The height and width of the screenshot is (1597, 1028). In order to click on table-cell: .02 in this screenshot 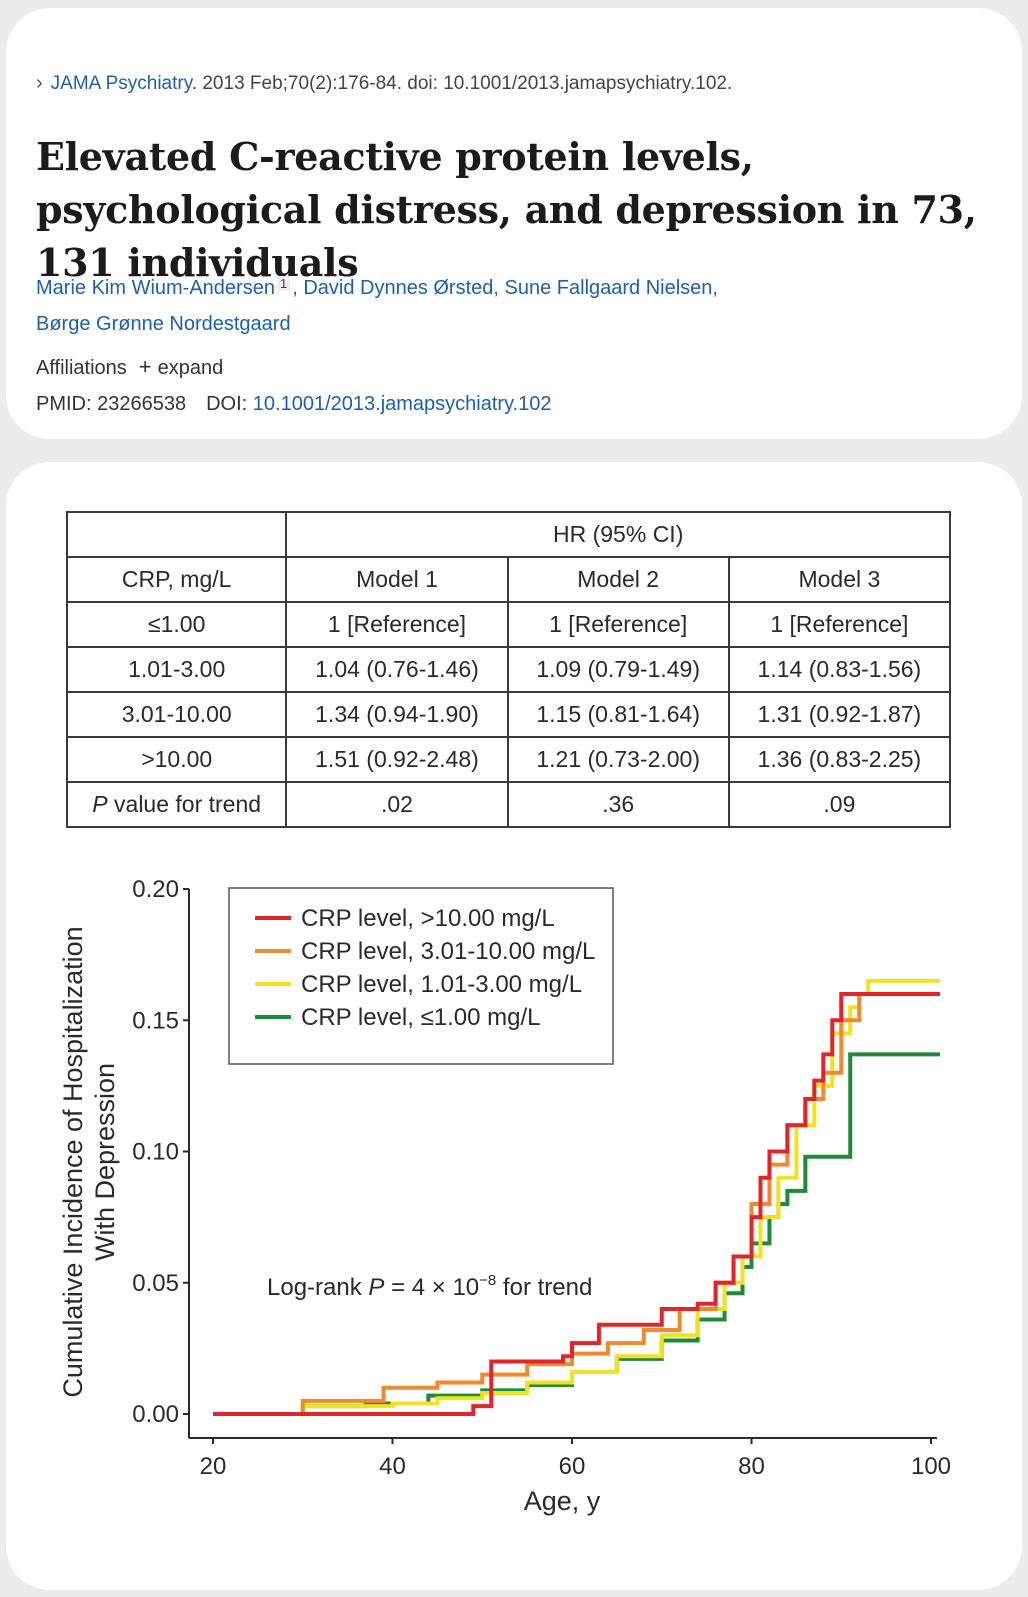, I will do `click(397, 804)`.